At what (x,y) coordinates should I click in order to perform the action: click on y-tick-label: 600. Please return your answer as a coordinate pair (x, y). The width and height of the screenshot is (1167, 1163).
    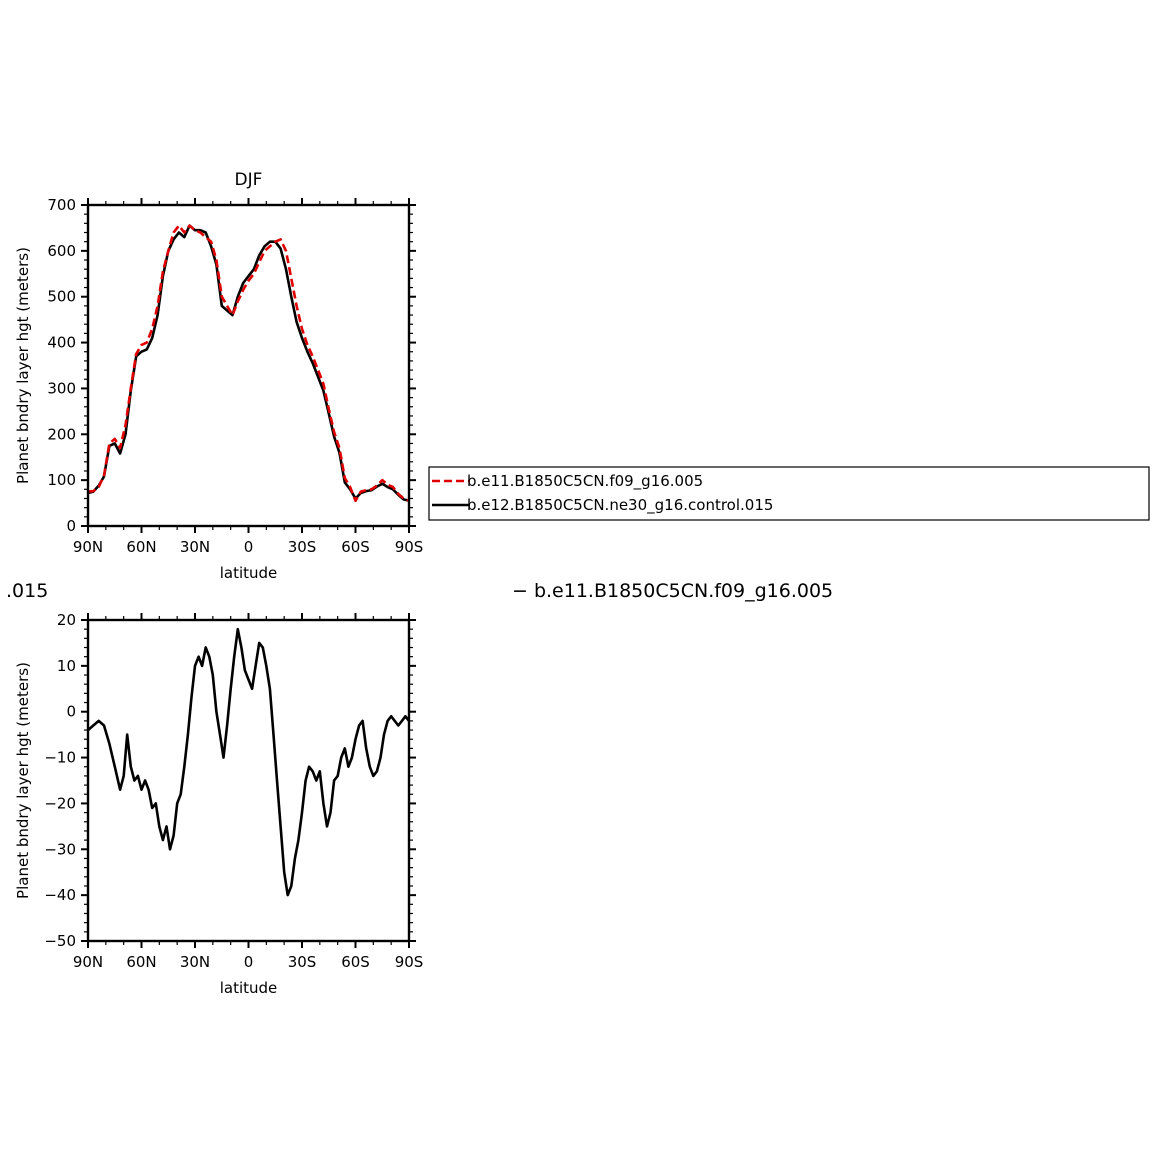
    Looking at the image, I should click on (61, 251).